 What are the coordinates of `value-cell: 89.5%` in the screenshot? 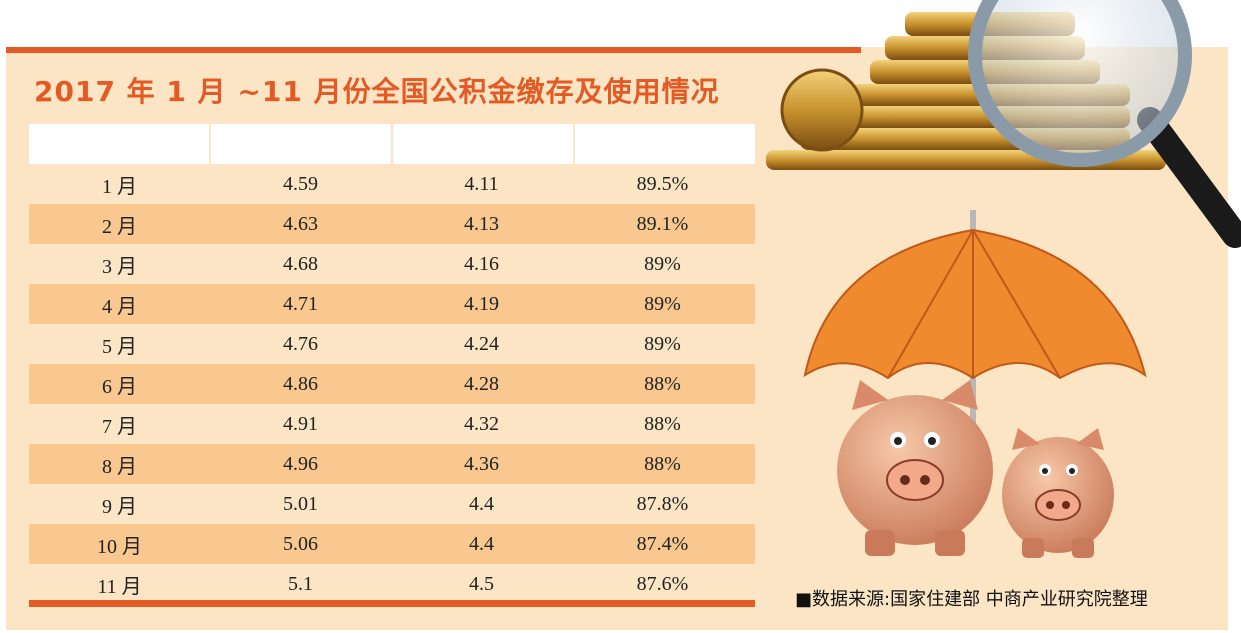 It's located at (662, 183).